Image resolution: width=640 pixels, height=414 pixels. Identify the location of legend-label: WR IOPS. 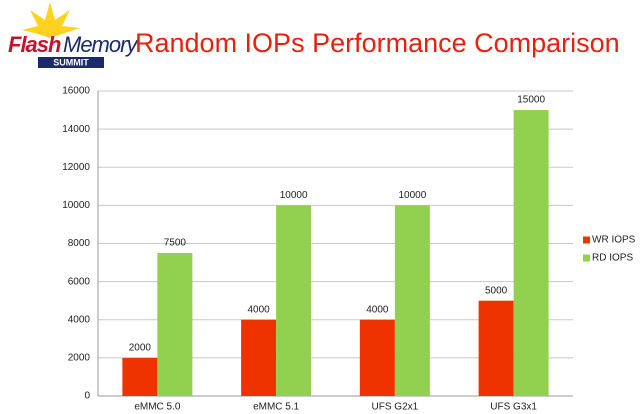
(614, 240).